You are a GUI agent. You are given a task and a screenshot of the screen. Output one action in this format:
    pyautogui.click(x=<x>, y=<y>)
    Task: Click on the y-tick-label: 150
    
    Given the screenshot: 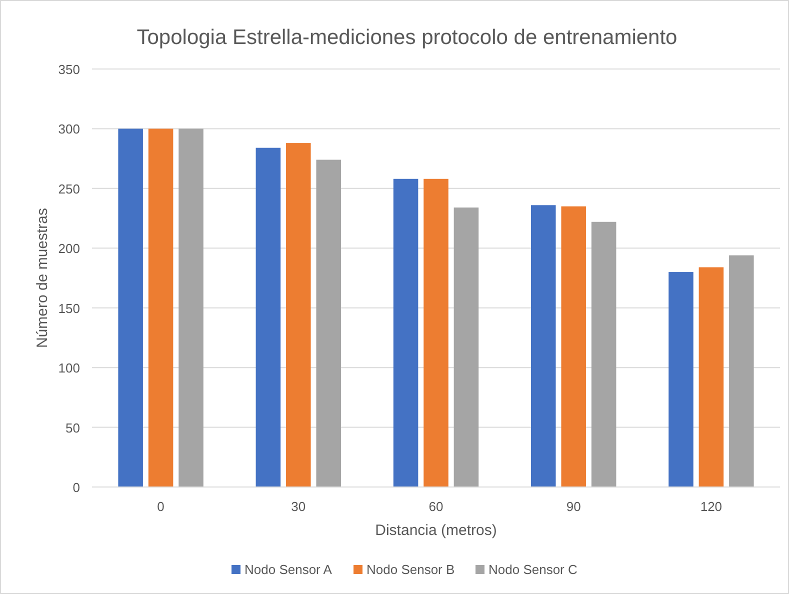 What is the action you would take?
    pyautogui.click(x=69, y=308)
    